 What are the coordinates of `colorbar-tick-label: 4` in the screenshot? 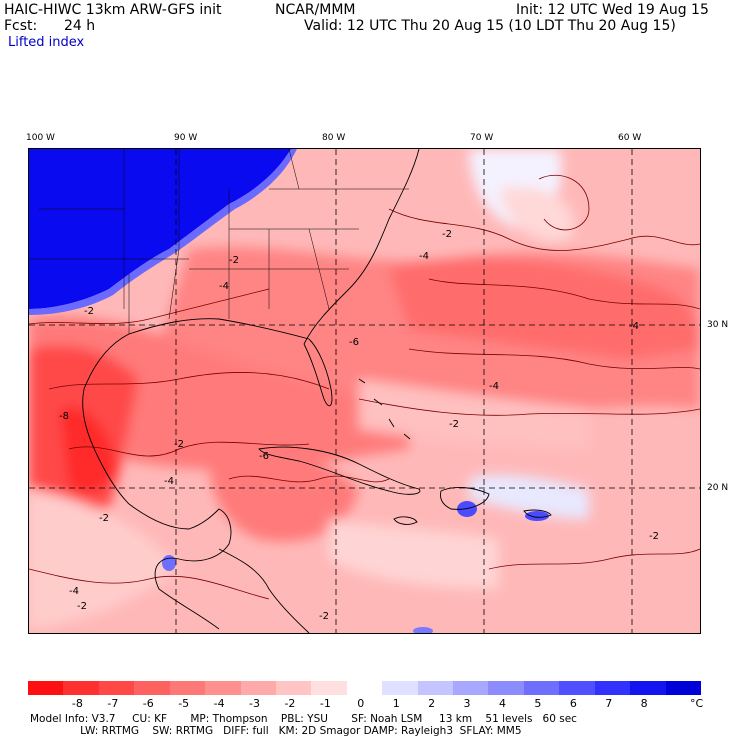 It's located at (502, 703).